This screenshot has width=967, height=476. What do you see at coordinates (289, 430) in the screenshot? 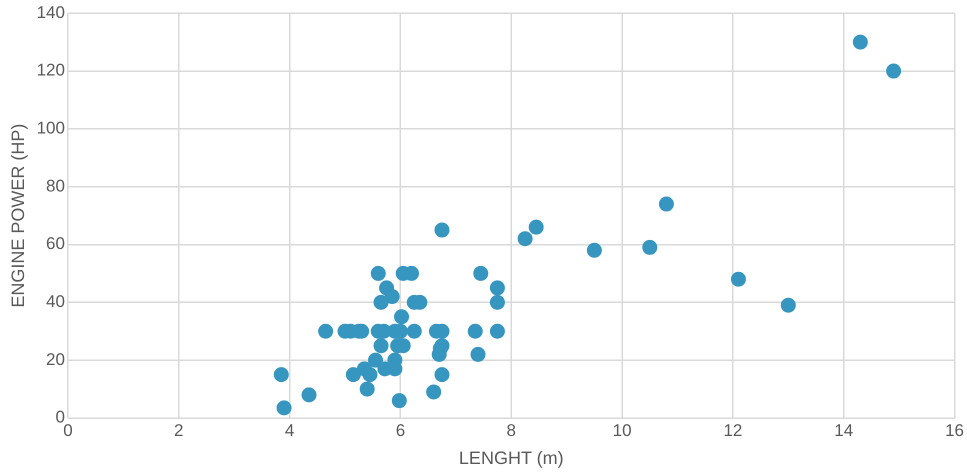
I see `x-tick-label: 4` at bounding box center [289, 430].